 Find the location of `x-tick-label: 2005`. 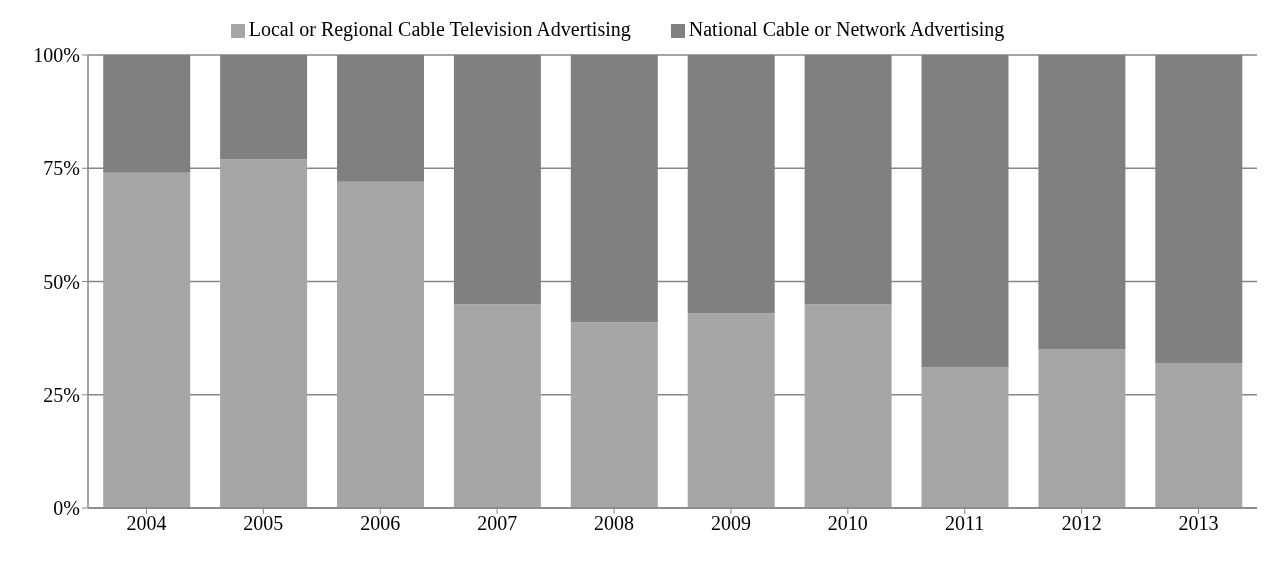

x-tick-label: 2005 is located at coordinates (263, 523).